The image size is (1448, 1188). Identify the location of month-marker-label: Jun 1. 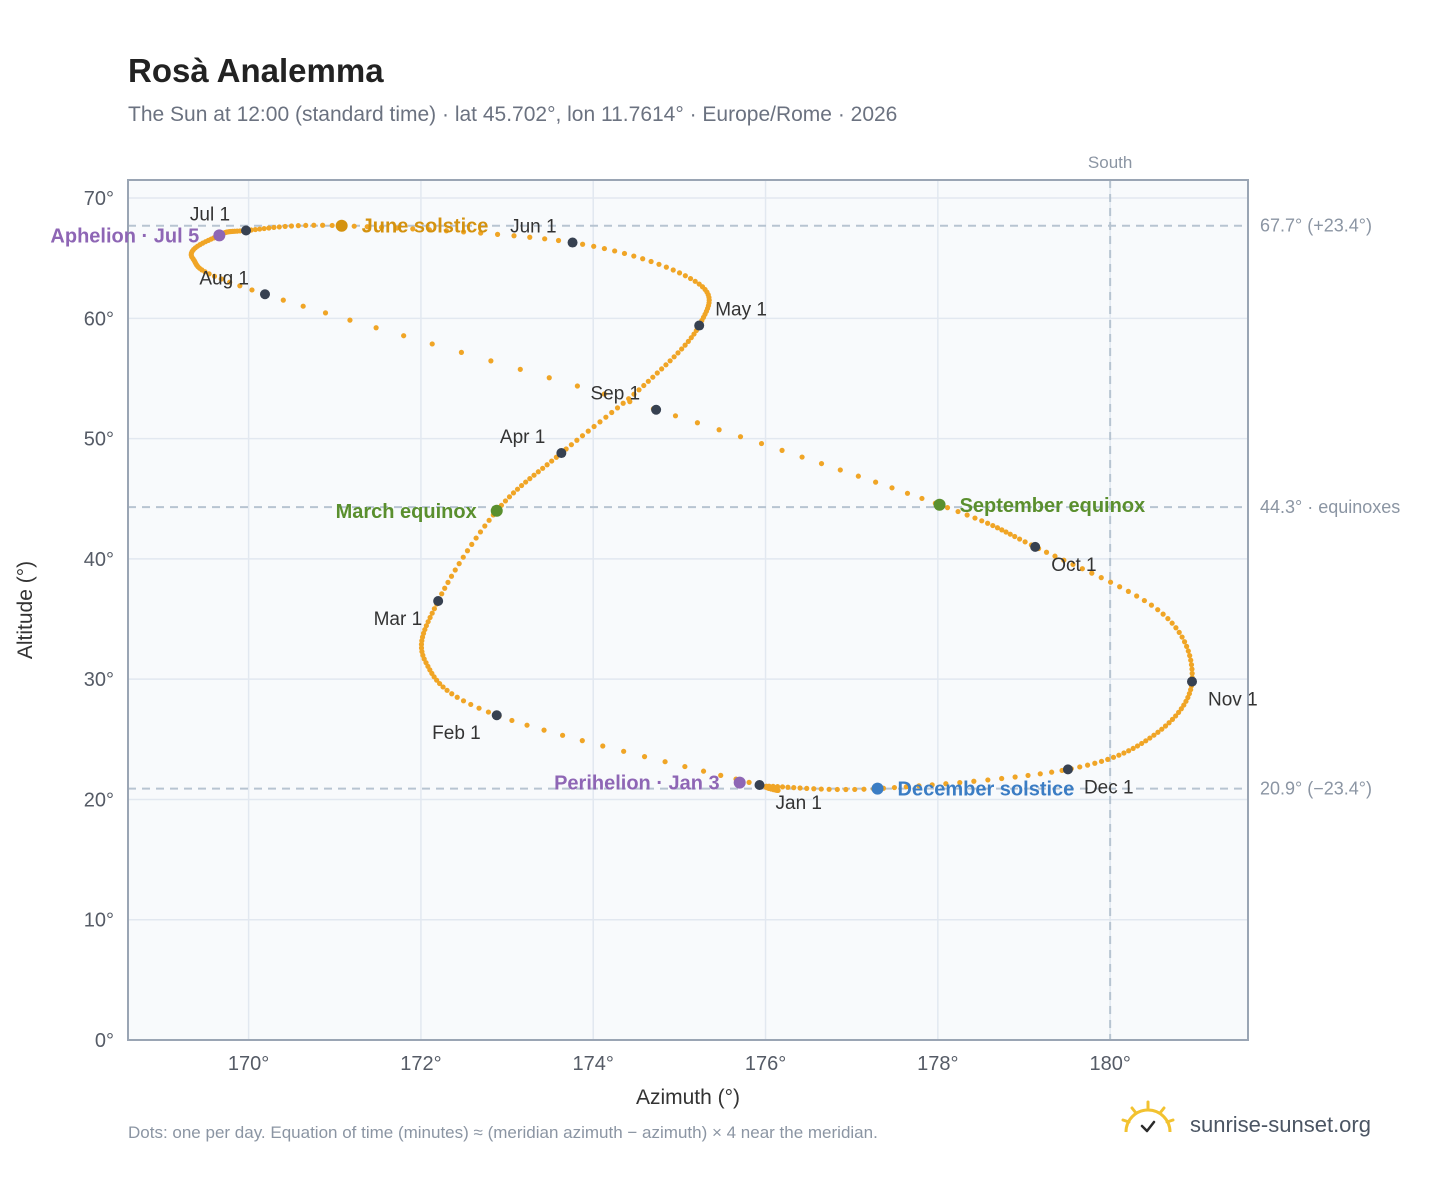
(533, 227).